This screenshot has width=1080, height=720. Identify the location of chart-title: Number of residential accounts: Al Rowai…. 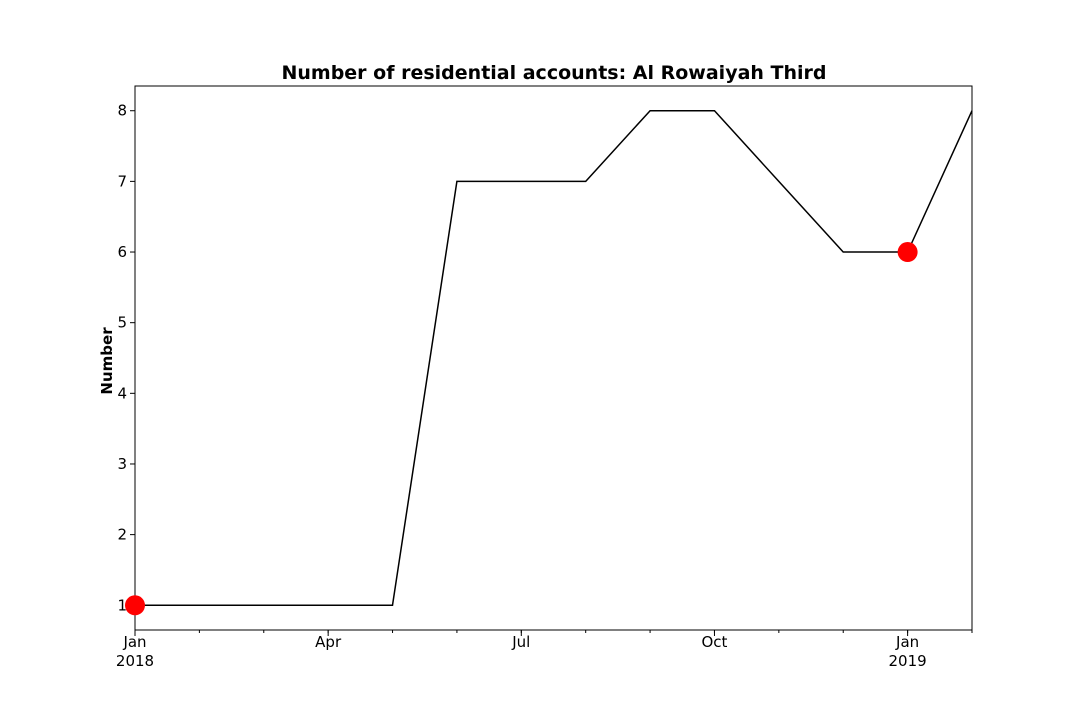
(553, 73).